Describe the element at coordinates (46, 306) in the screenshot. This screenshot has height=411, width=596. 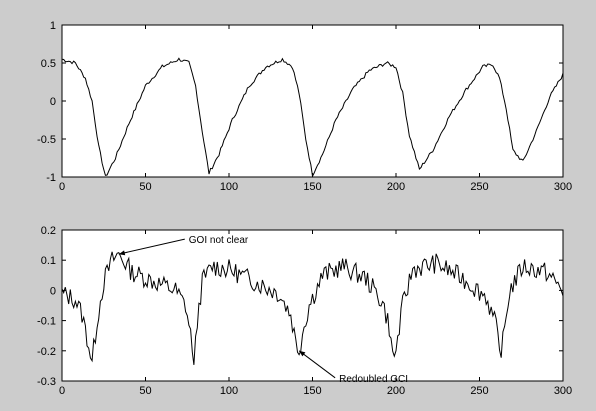
I see `bottom-y-tick-labels: -0.3 -0.2 -0.1 0 0.1 0.2` at that location.